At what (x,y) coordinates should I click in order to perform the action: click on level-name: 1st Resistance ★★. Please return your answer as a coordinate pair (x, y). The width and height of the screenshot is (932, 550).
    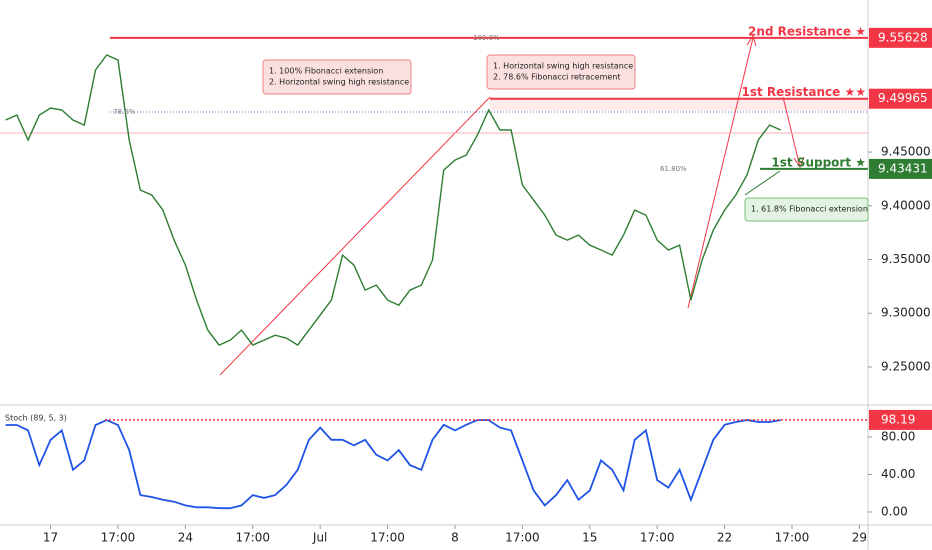
    Looking at the image, I should click on (803, 92).